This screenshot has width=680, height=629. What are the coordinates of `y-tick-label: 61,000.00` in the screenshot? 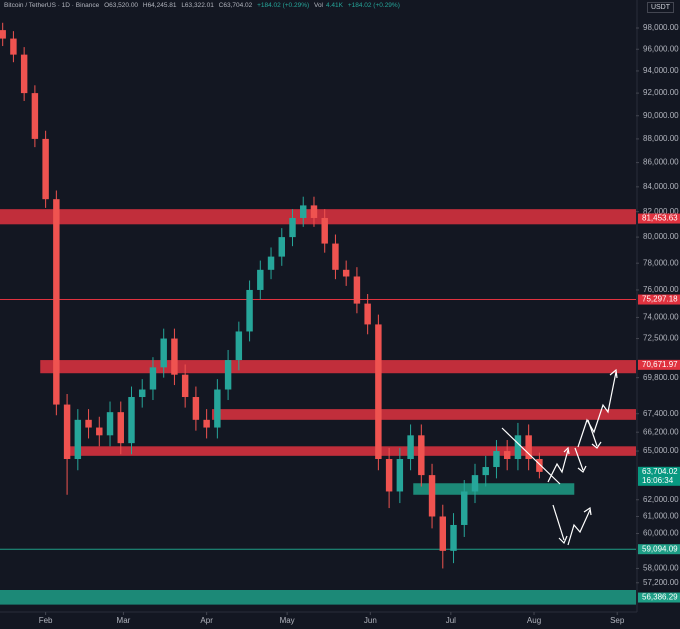 It's located at (661, 516).